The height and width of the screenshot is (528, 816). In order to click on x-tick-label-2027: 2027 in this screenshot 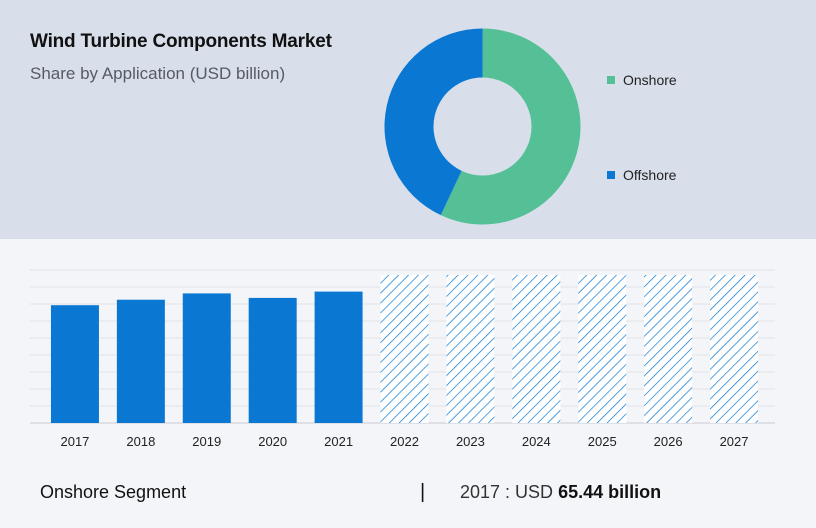, I will do `click(734, 441)`.